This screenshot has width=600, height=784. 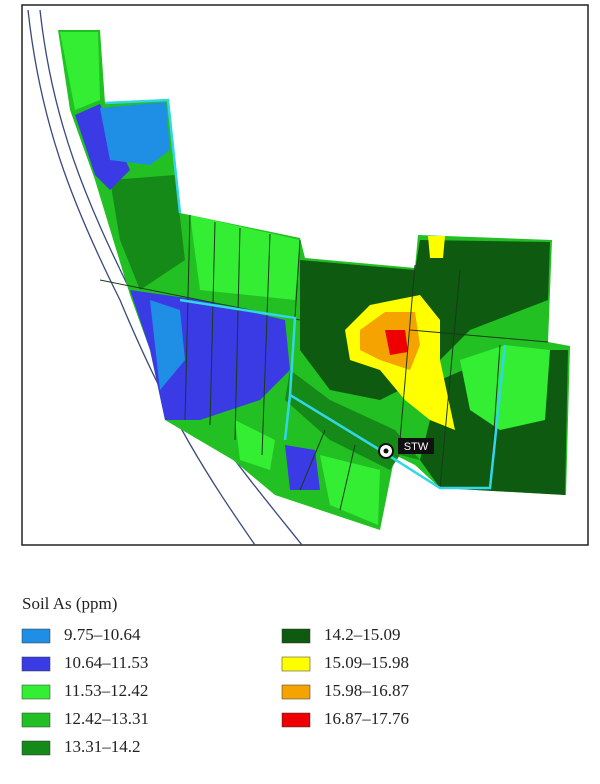 I want to click on marker: STW, so click(x=406, y=448).